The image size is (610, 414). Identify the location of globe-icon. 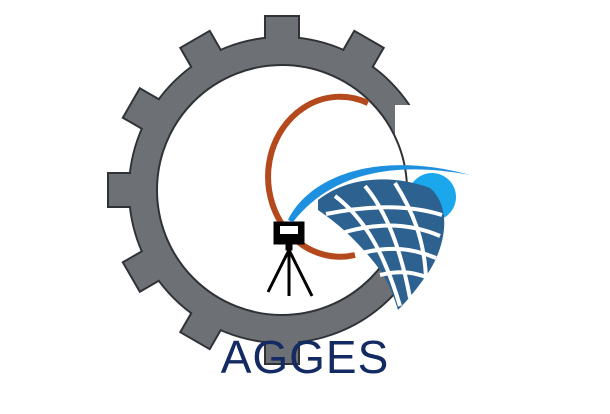
(387, 241).